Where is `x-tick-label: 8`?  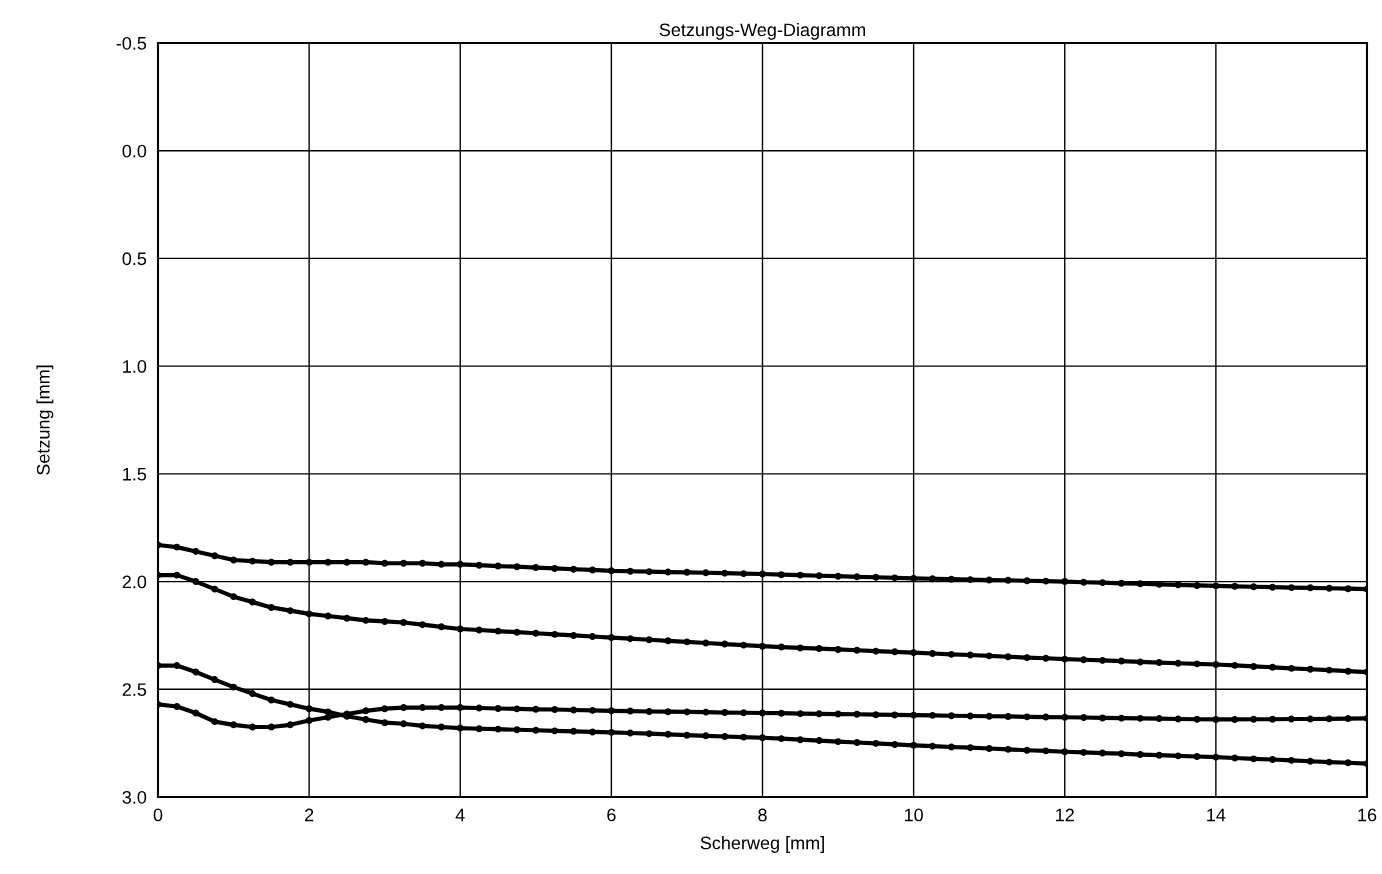
x-tick-label: 8 is located at coordinates (762, 815).